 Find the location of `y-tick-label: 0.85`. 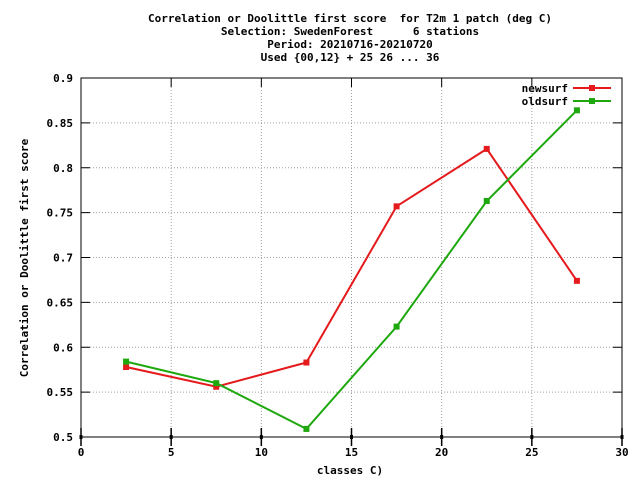

y-tick-label: 0.85 is located at coordinates (60, 123).